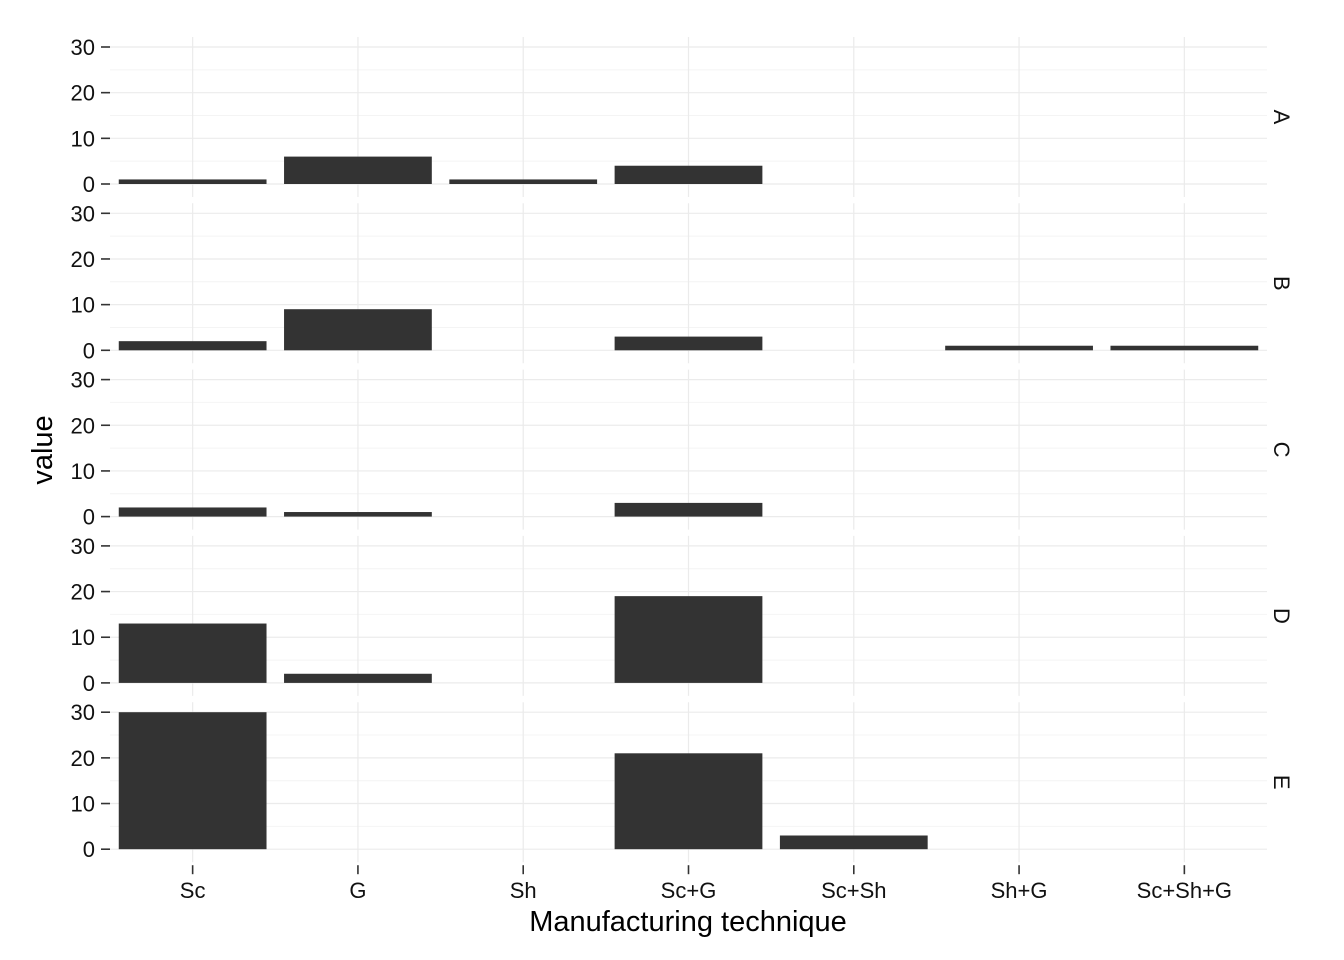 The width and height of the screenshot is (1344, 960). I want to click on bar-D-Sc+G, so click(688, 639).